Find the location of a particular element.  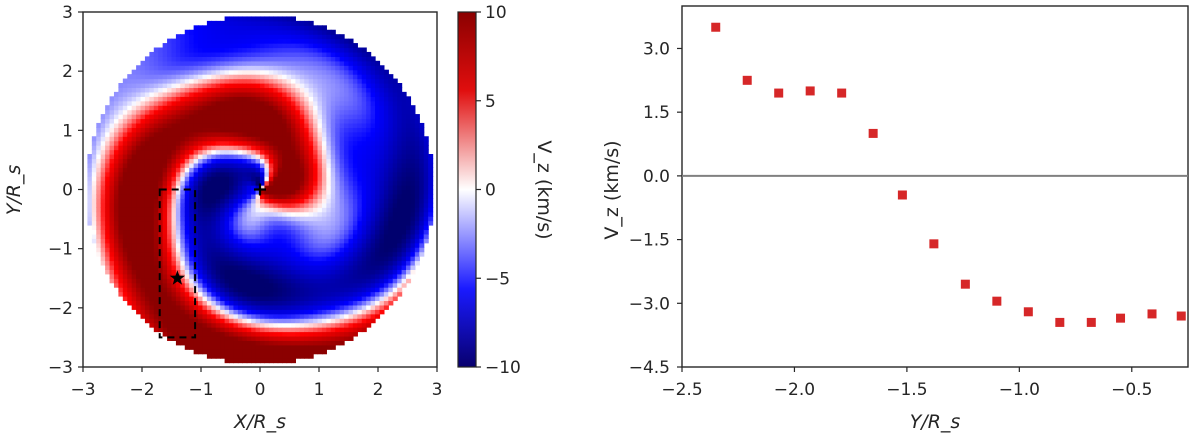

colorbar-tick-label: 5 is located at coordinates (490, 102).